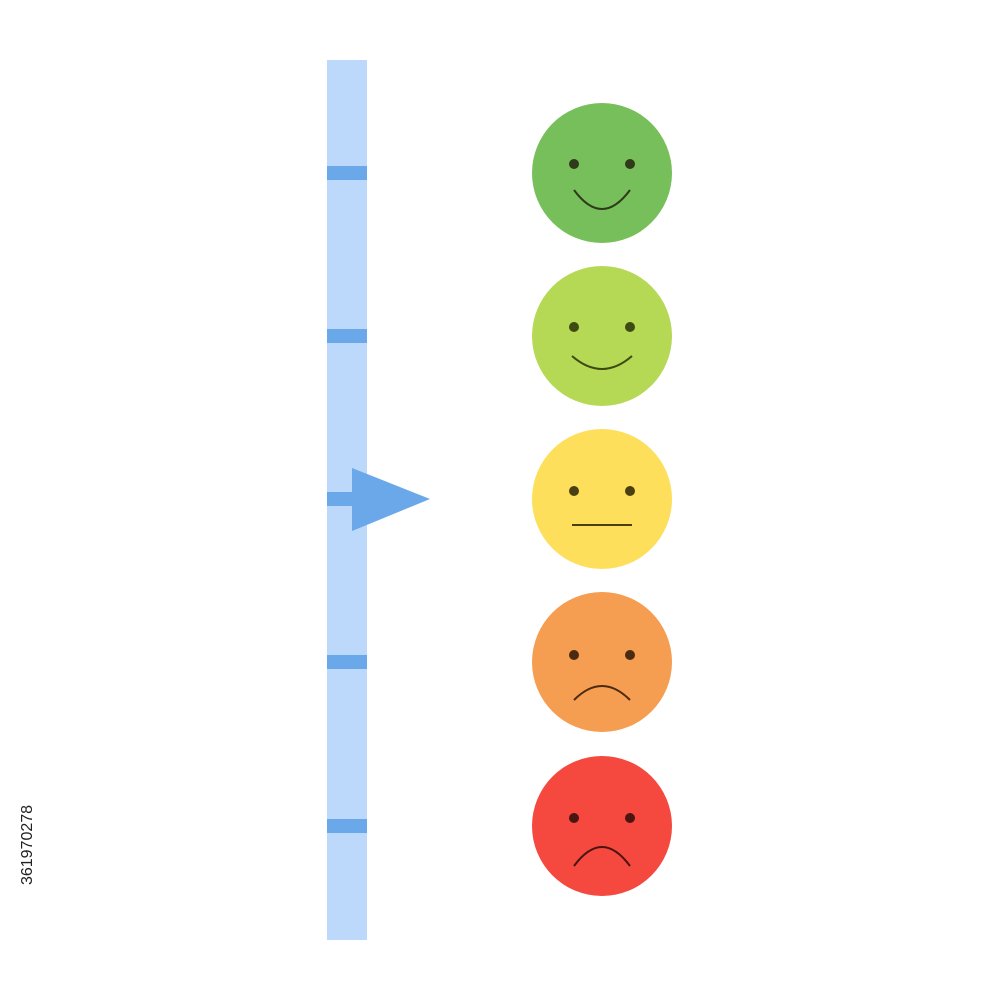  I want to click on stock-id: 361970278, so click(27, 845).